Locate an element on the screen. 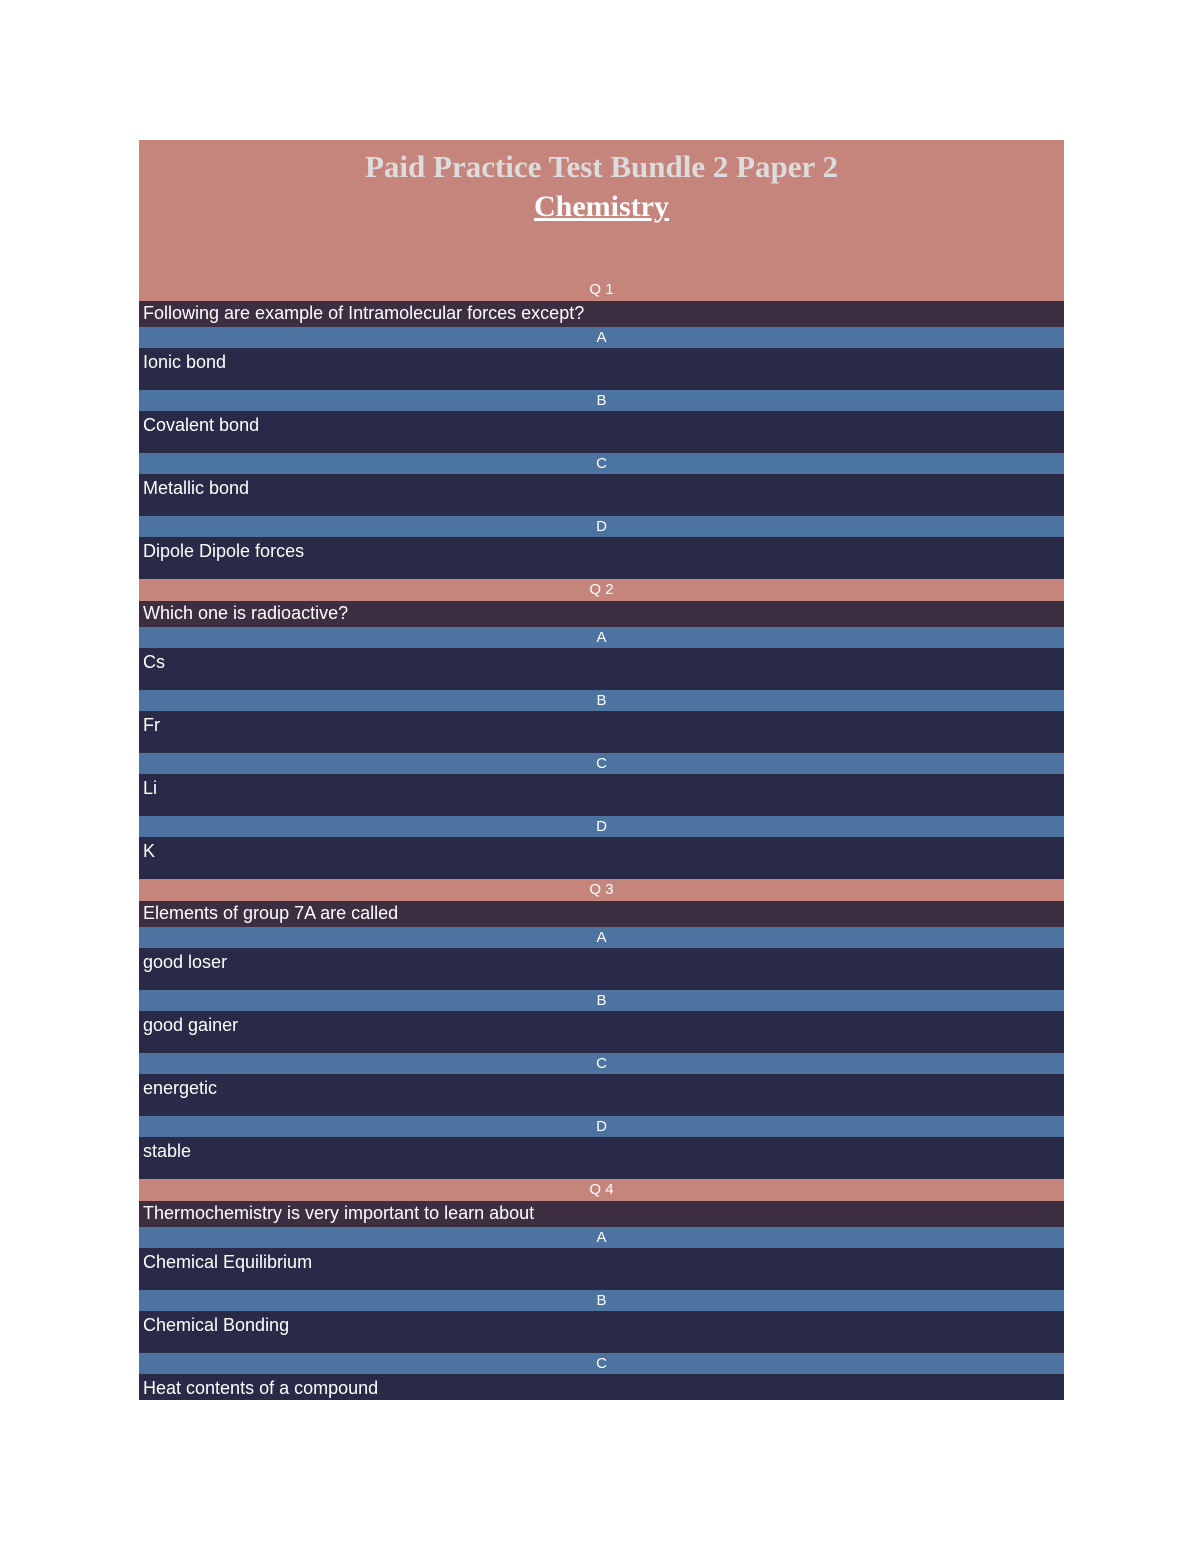 Image resolution: width=1200 pixels, height=1553 pixels. option-text: Chemical Equilibrium is located at coordinates (601, 1269).